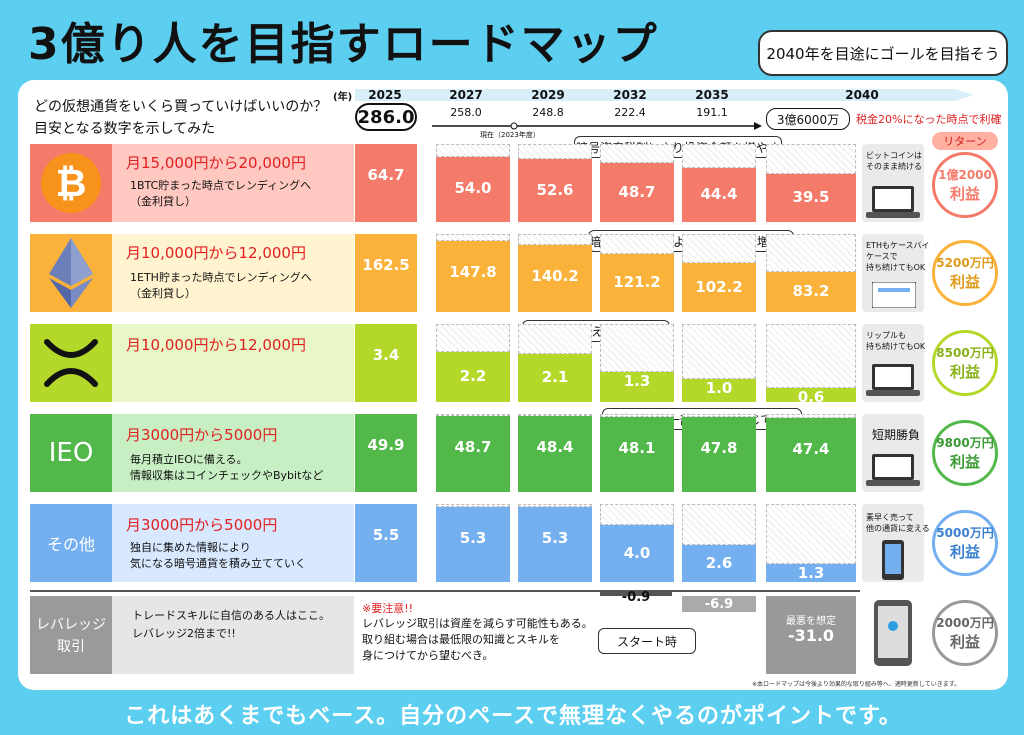 Image resolution: width=1024 pixels, height=735 pixels. Describe the element at coordinates (125, 129) in the screenshot. I see `question-line-2: 目安となる数字を示してみた` at that location.